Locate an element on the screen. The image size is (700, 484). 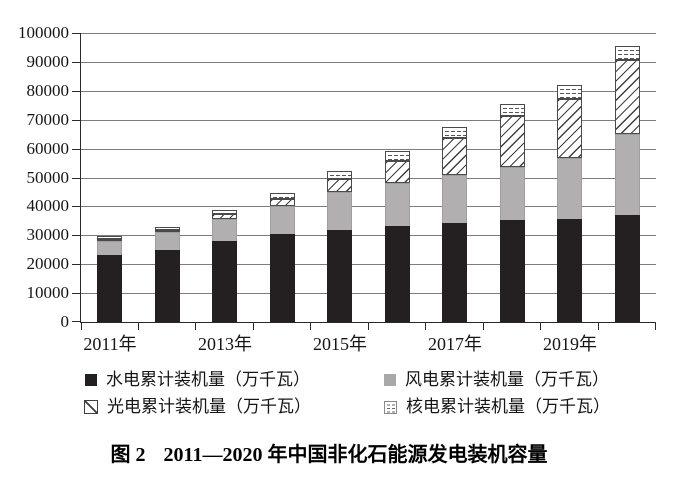
legend-label-nuclear: 核电累计装机量（万千瓦） is located at coordinates (508, 406).